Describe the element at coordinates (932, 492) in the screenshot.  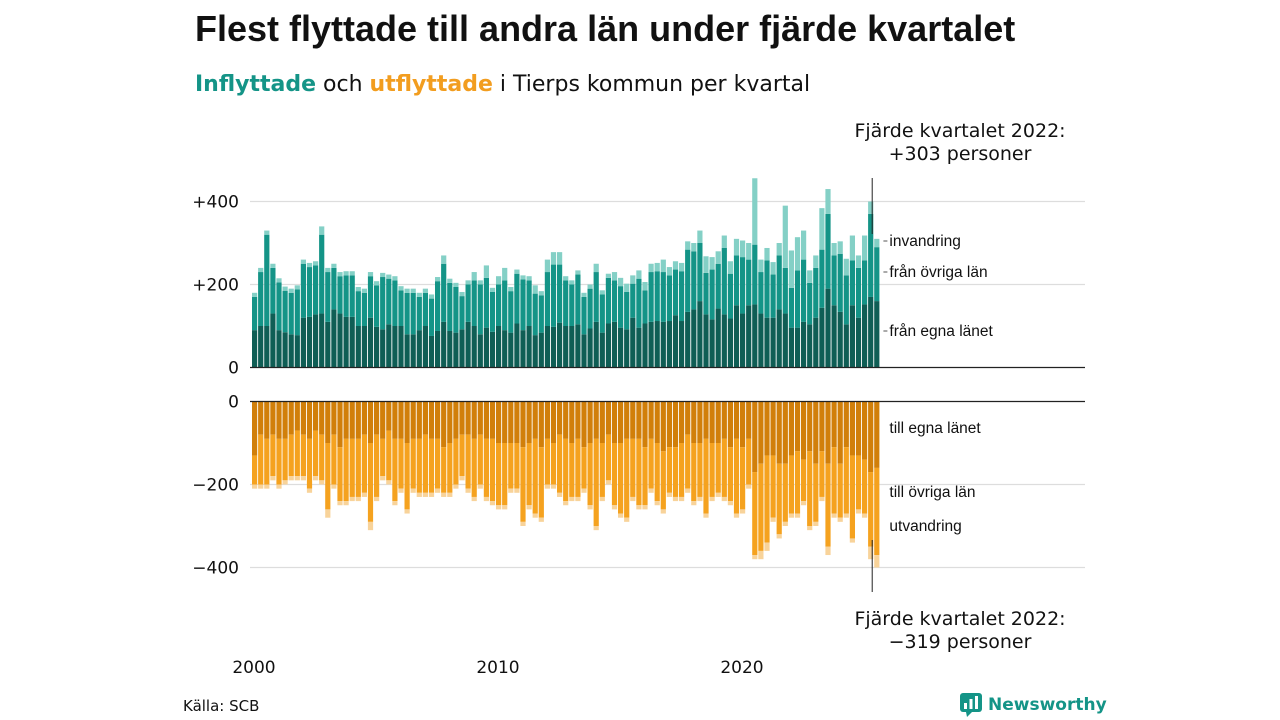
I see `series-label-bottom: till övriga län` at that location.